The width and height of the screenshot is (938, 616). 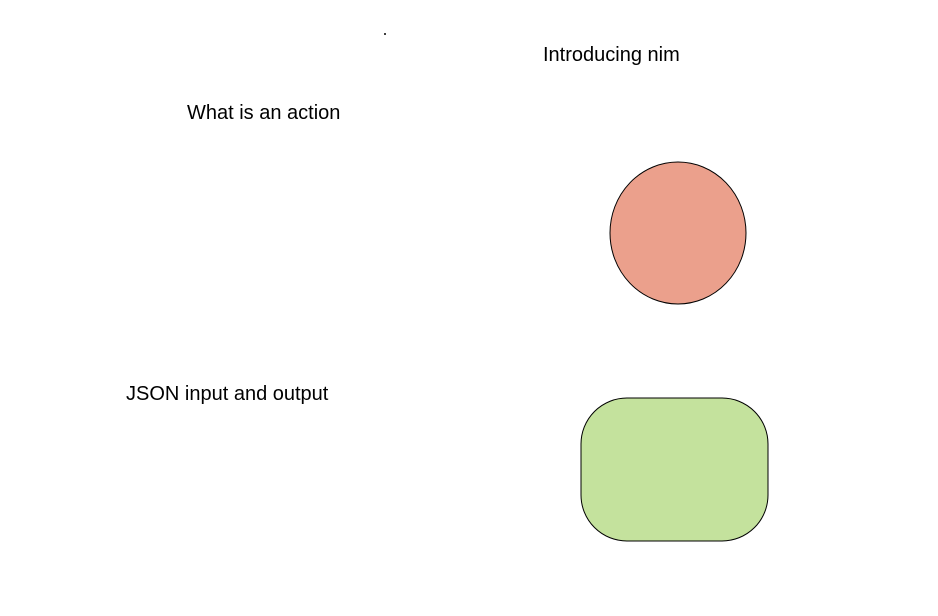 I want to click on introducing-nim-label: Introducing nim, so click(x=611, y=55).